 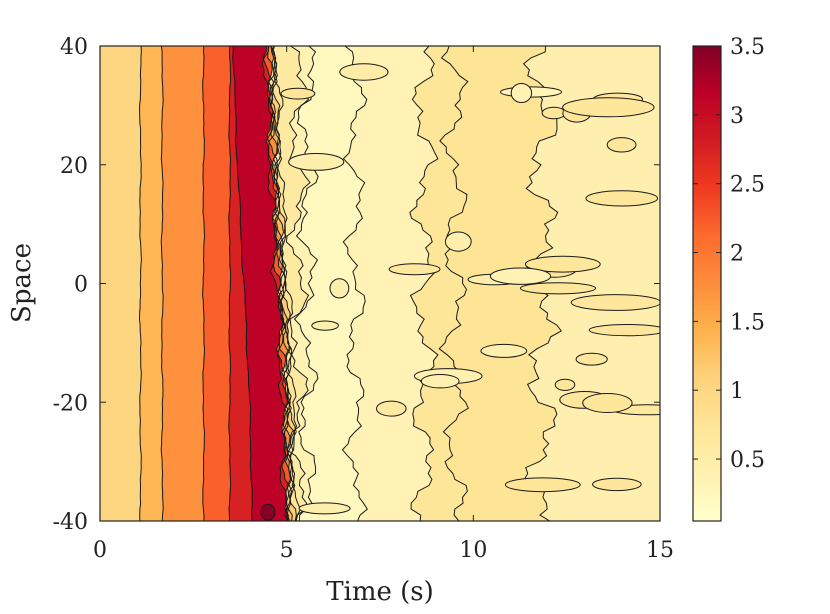 What do you see at coordinates (268, 512) in the screenshot?
I see `contour-peak-spot` at bounding box center [268, 512].